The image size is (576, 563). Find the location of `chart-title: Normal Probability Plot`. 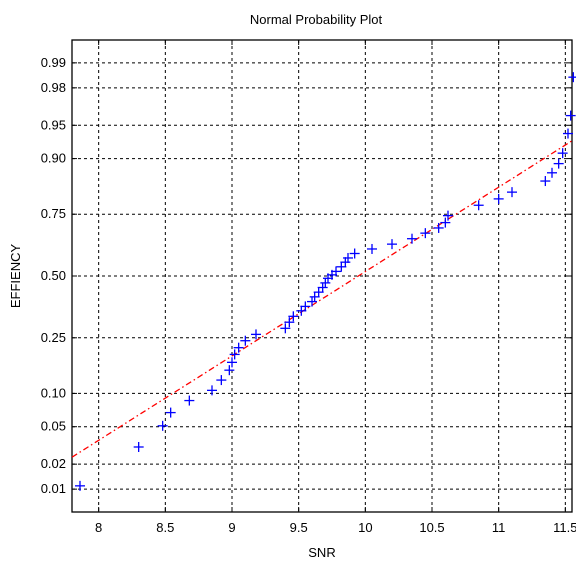

chart-title: Normal Probability Plot is located at coordinates (316, 19).